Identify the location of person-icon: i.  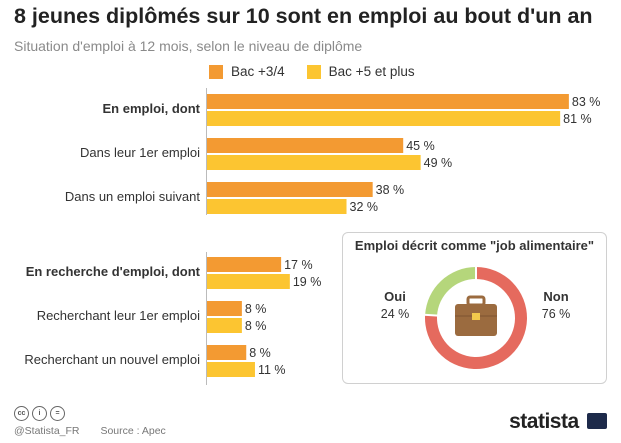
(39, 413).